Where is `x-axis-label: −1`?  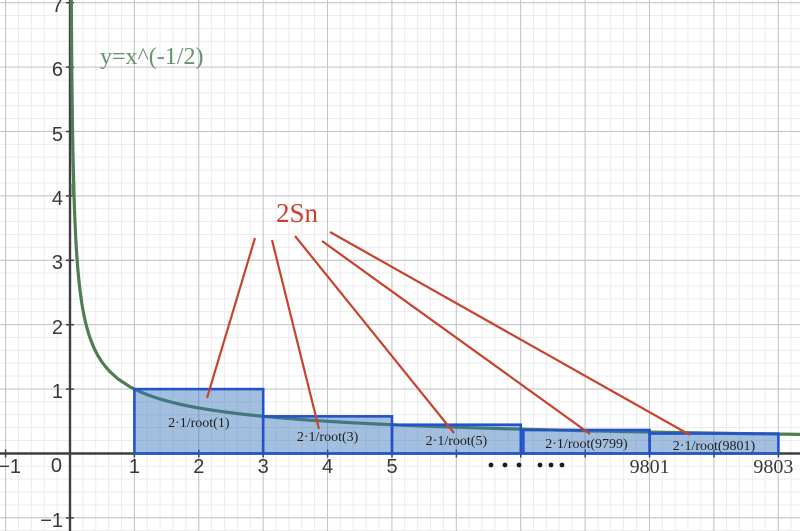 x-axis-label: −1 is located at coordinates (10, 467).